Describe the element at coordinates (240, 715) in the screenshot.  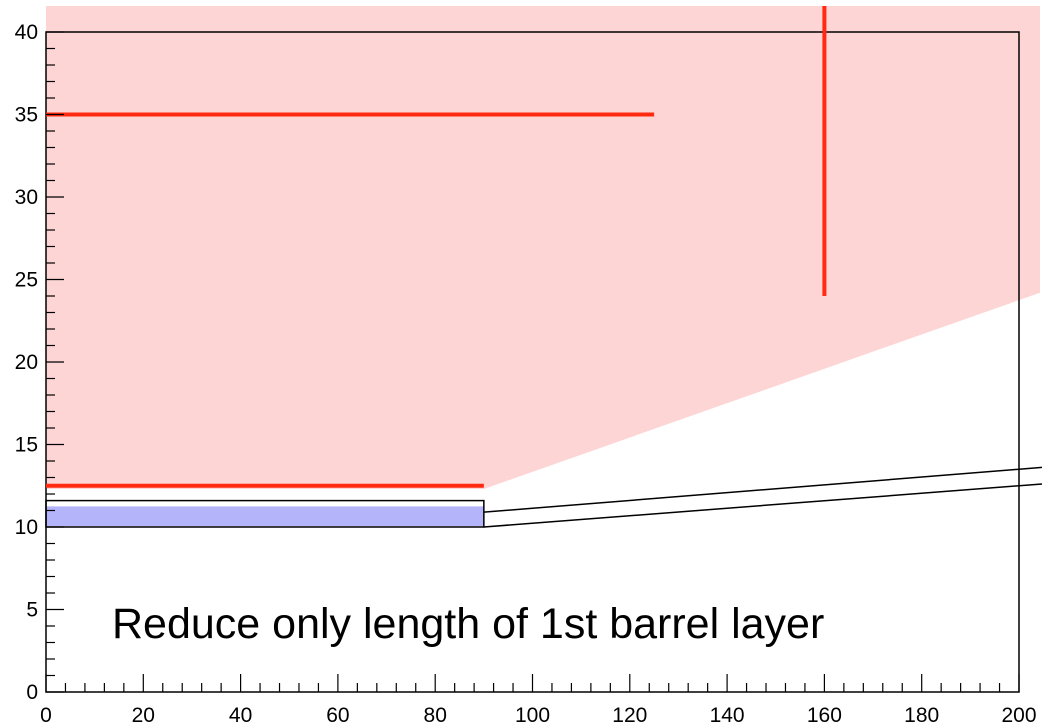
I see `x-tick-label: 40` at that location.